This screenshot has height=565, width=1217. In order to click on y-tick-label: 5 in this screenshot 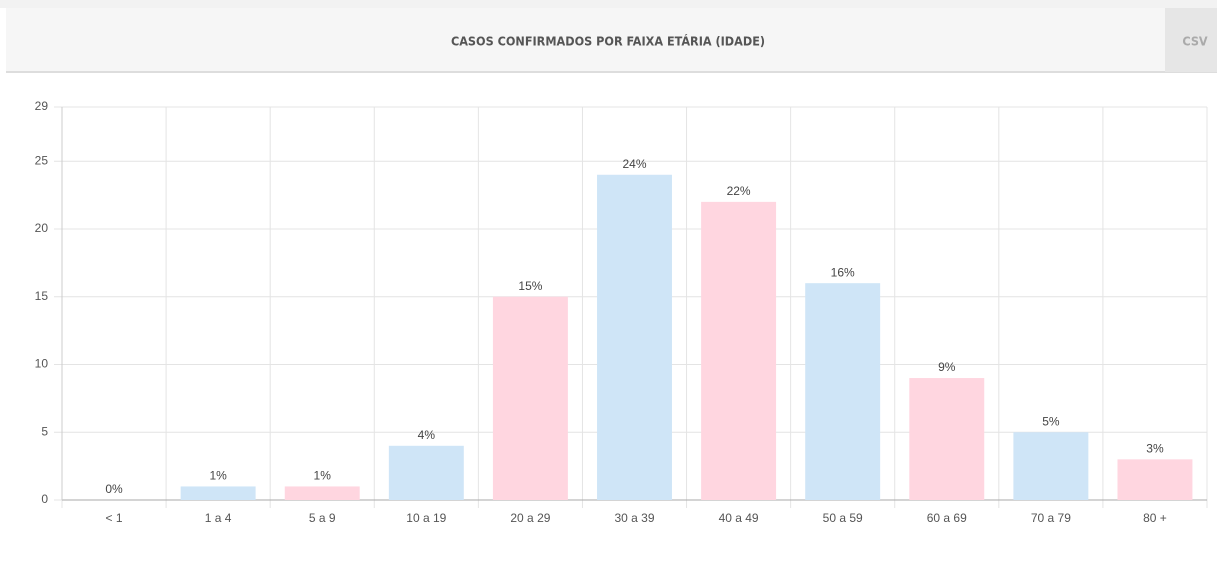, I will do `click(44, 431)`.